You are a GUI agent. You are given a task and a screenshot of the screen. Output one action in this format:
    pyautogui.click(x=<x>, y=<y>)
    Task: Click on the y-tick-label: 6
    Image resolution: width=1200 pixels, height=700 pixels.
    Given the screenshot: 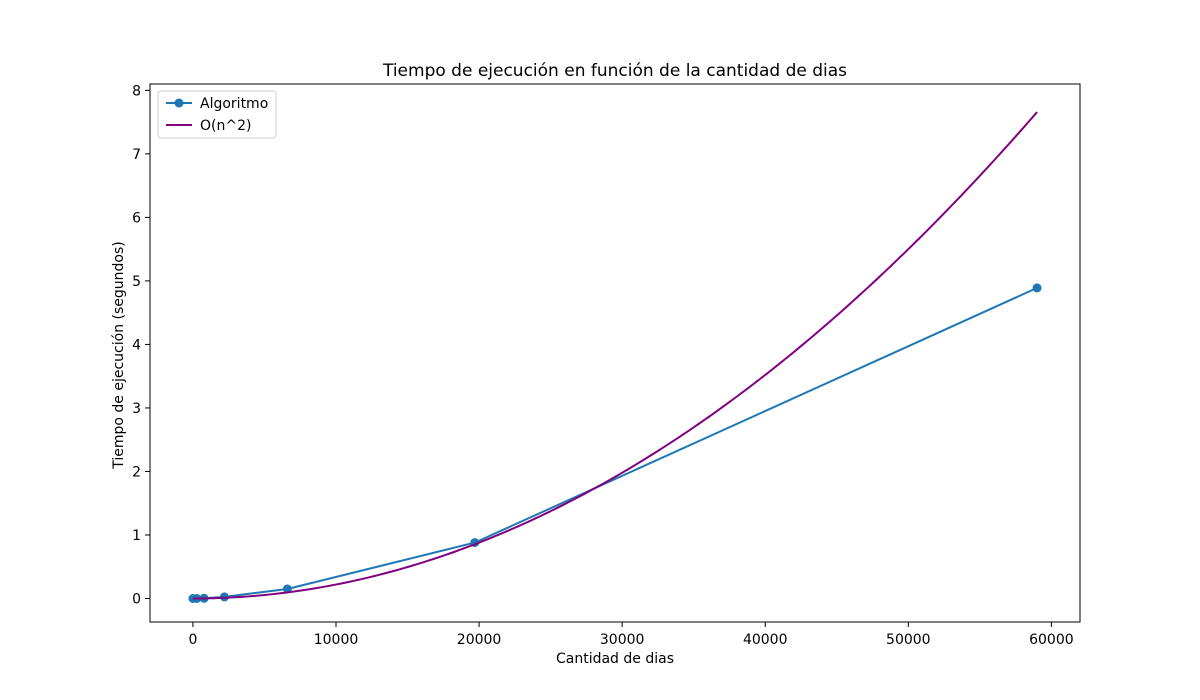 What is the action you would take?
    pyautogui.click(x=136, y=218)
    